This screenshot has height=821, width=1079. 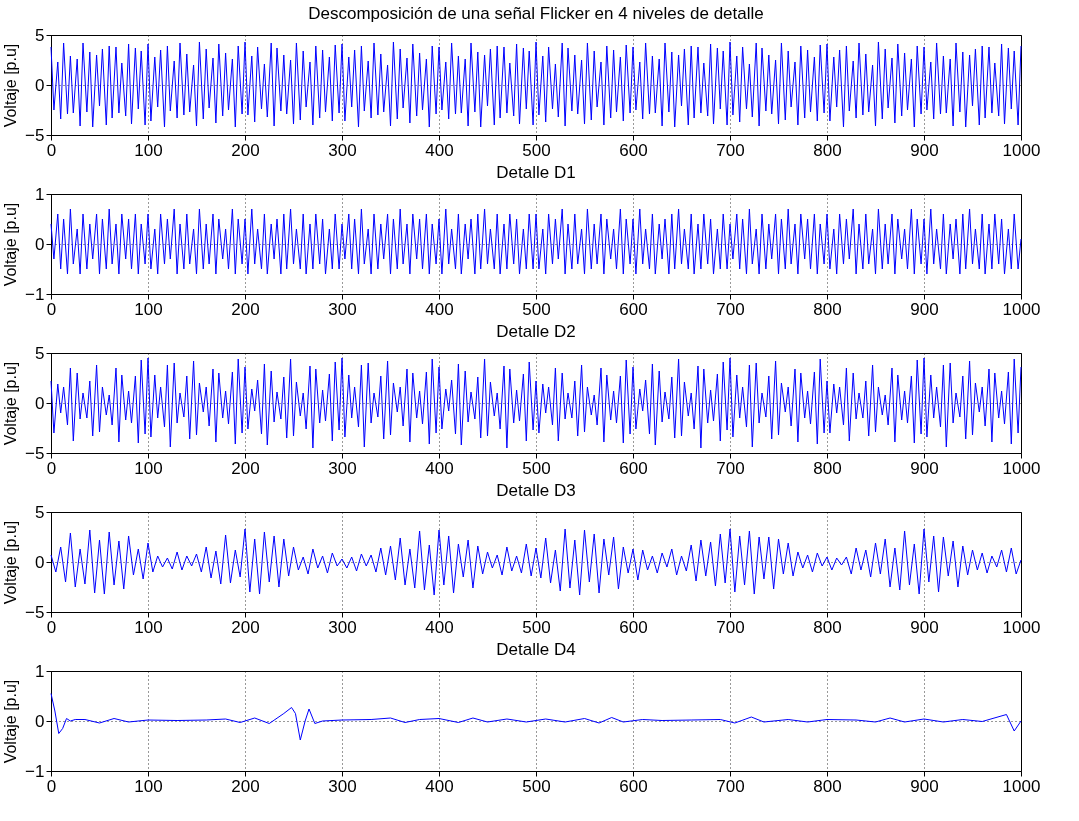 I want to click on chart-title: Detalle D1, so click(x=536, y=172).